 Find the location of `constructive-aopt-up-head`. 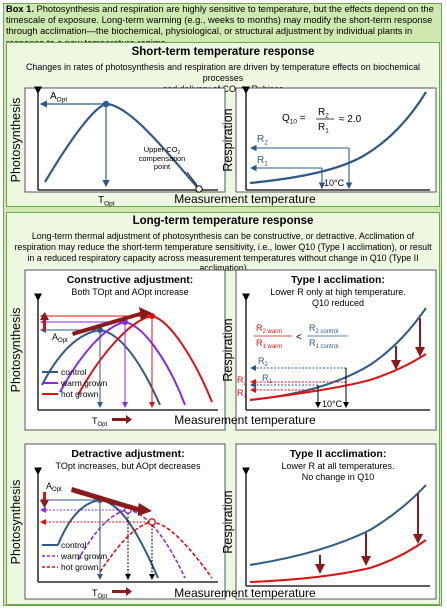

constructive-aopt-up-head is located at coordinates (44, 316).